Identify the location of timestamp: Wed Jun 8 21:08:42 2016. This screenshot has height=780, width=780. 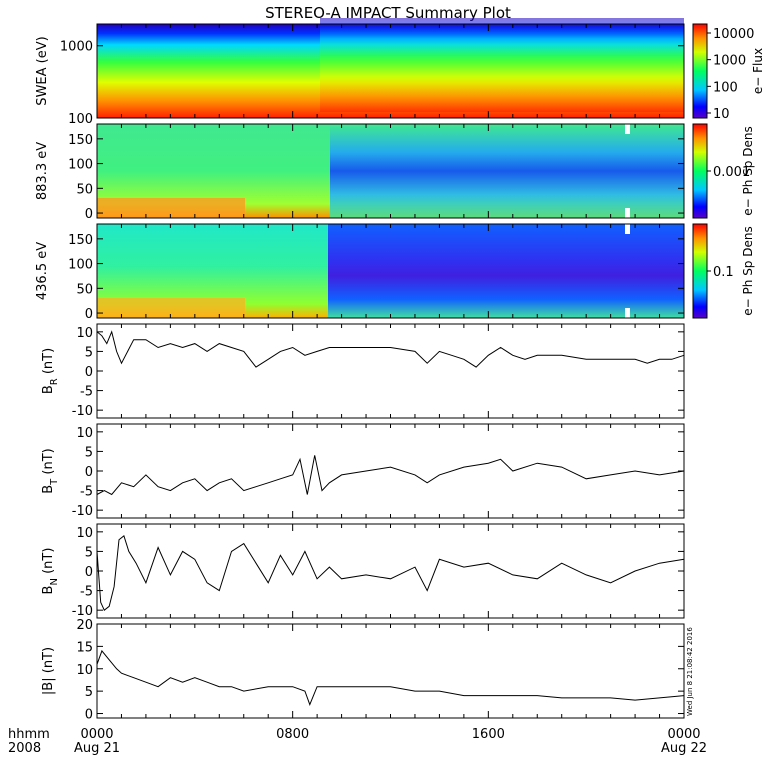
(690, 671).